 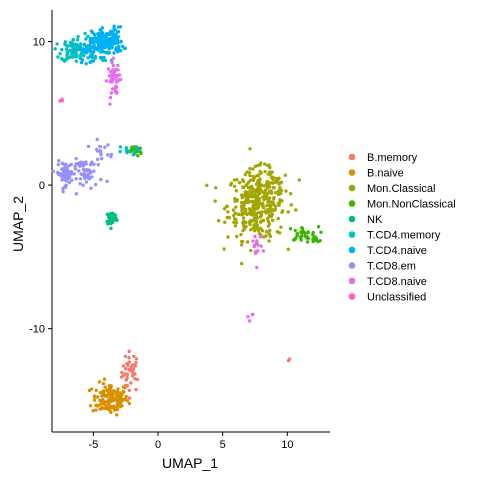 I want to click on x-ticks: -5 0 5 10, so click(x=190, y=441).